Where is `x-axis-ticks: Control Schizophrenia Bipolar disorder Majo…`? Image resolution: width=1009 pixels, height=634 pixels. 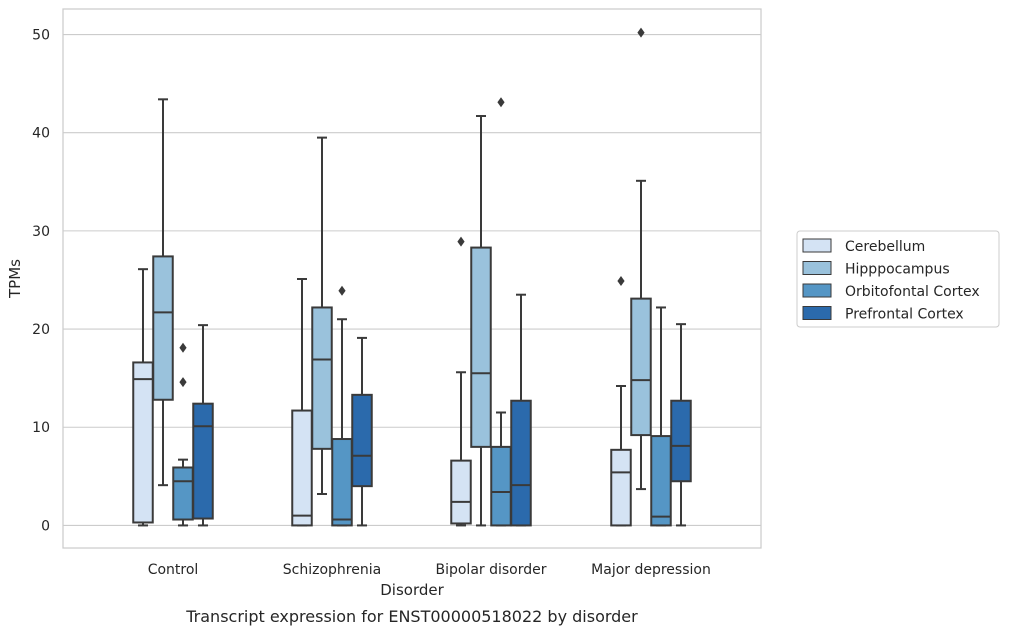 x-axis-ticks: Control Schizophrenia Bipolar disorder Majo… is located at coordinates (429, 570).